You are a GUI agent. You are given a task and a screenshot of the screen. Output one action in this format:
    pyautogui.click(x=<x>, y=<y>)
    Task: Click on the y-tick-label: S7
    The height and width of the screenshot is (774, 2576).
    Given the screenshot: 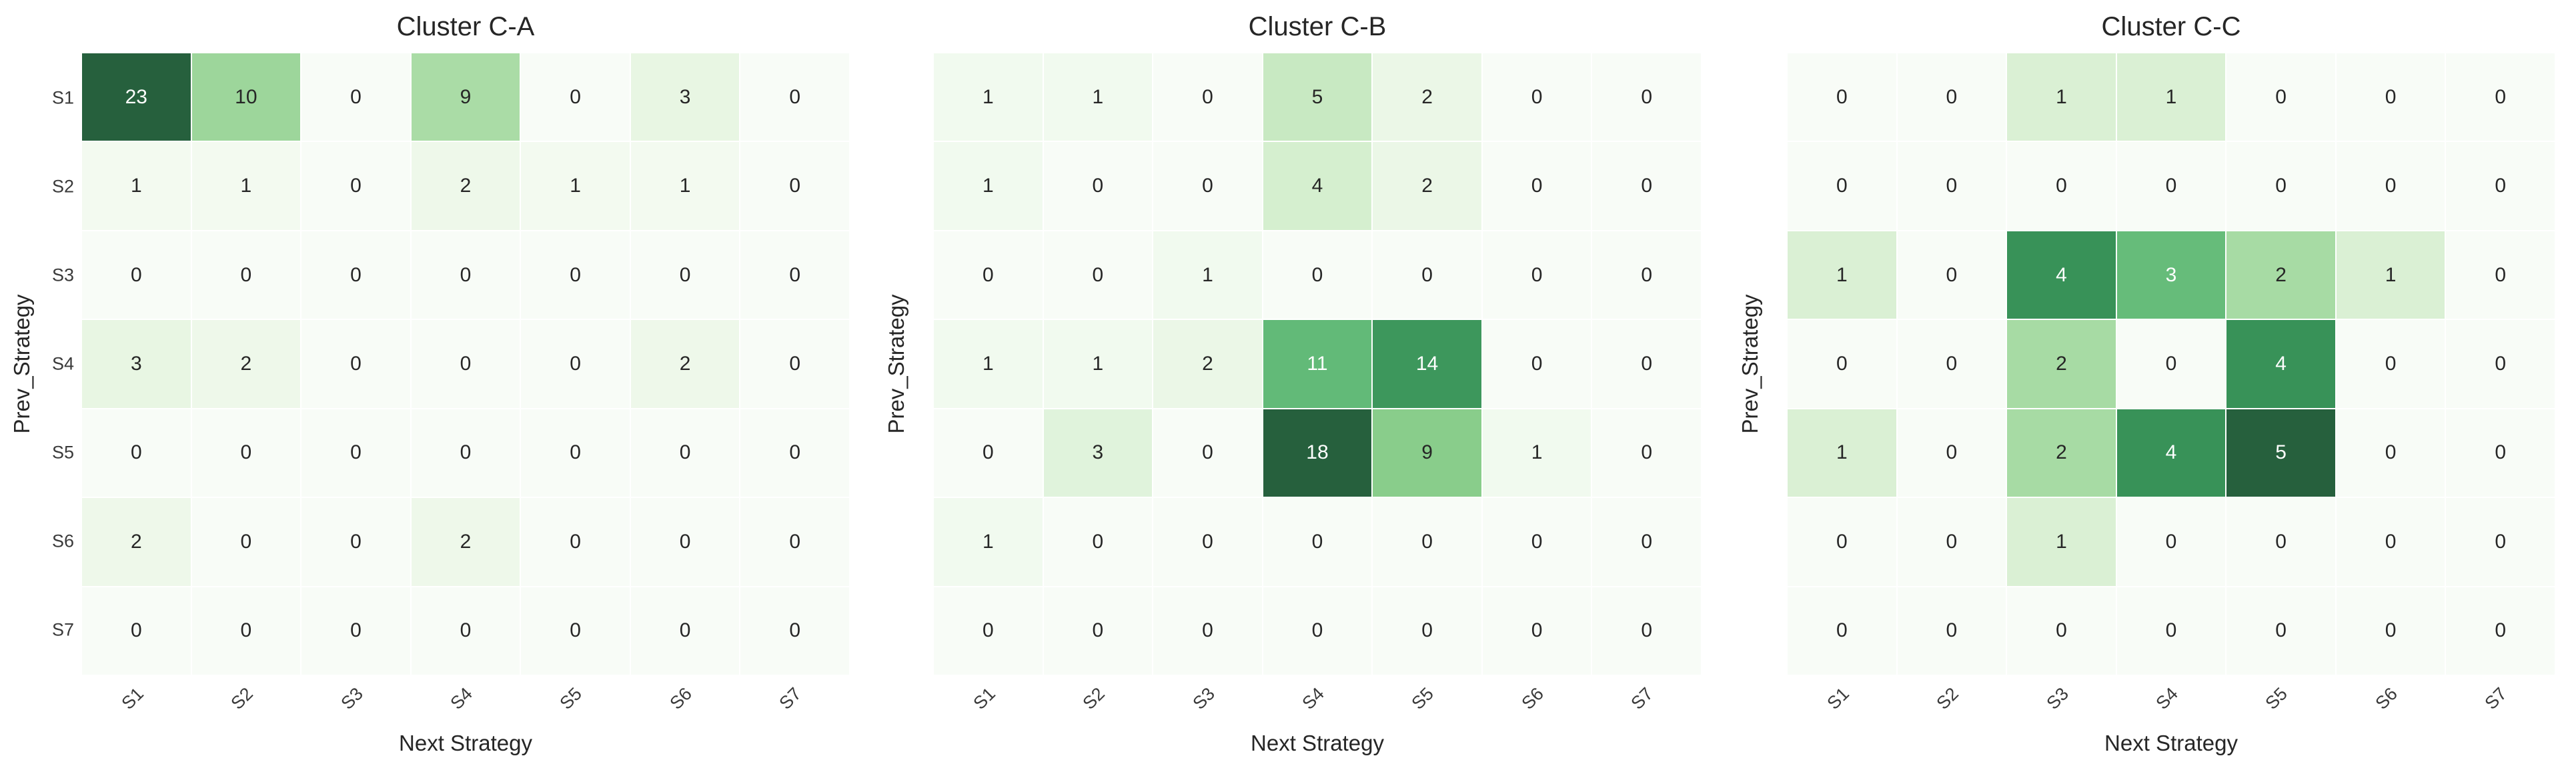 What is the action you would take?
    pyautogui.click(x=63, y=629)
    